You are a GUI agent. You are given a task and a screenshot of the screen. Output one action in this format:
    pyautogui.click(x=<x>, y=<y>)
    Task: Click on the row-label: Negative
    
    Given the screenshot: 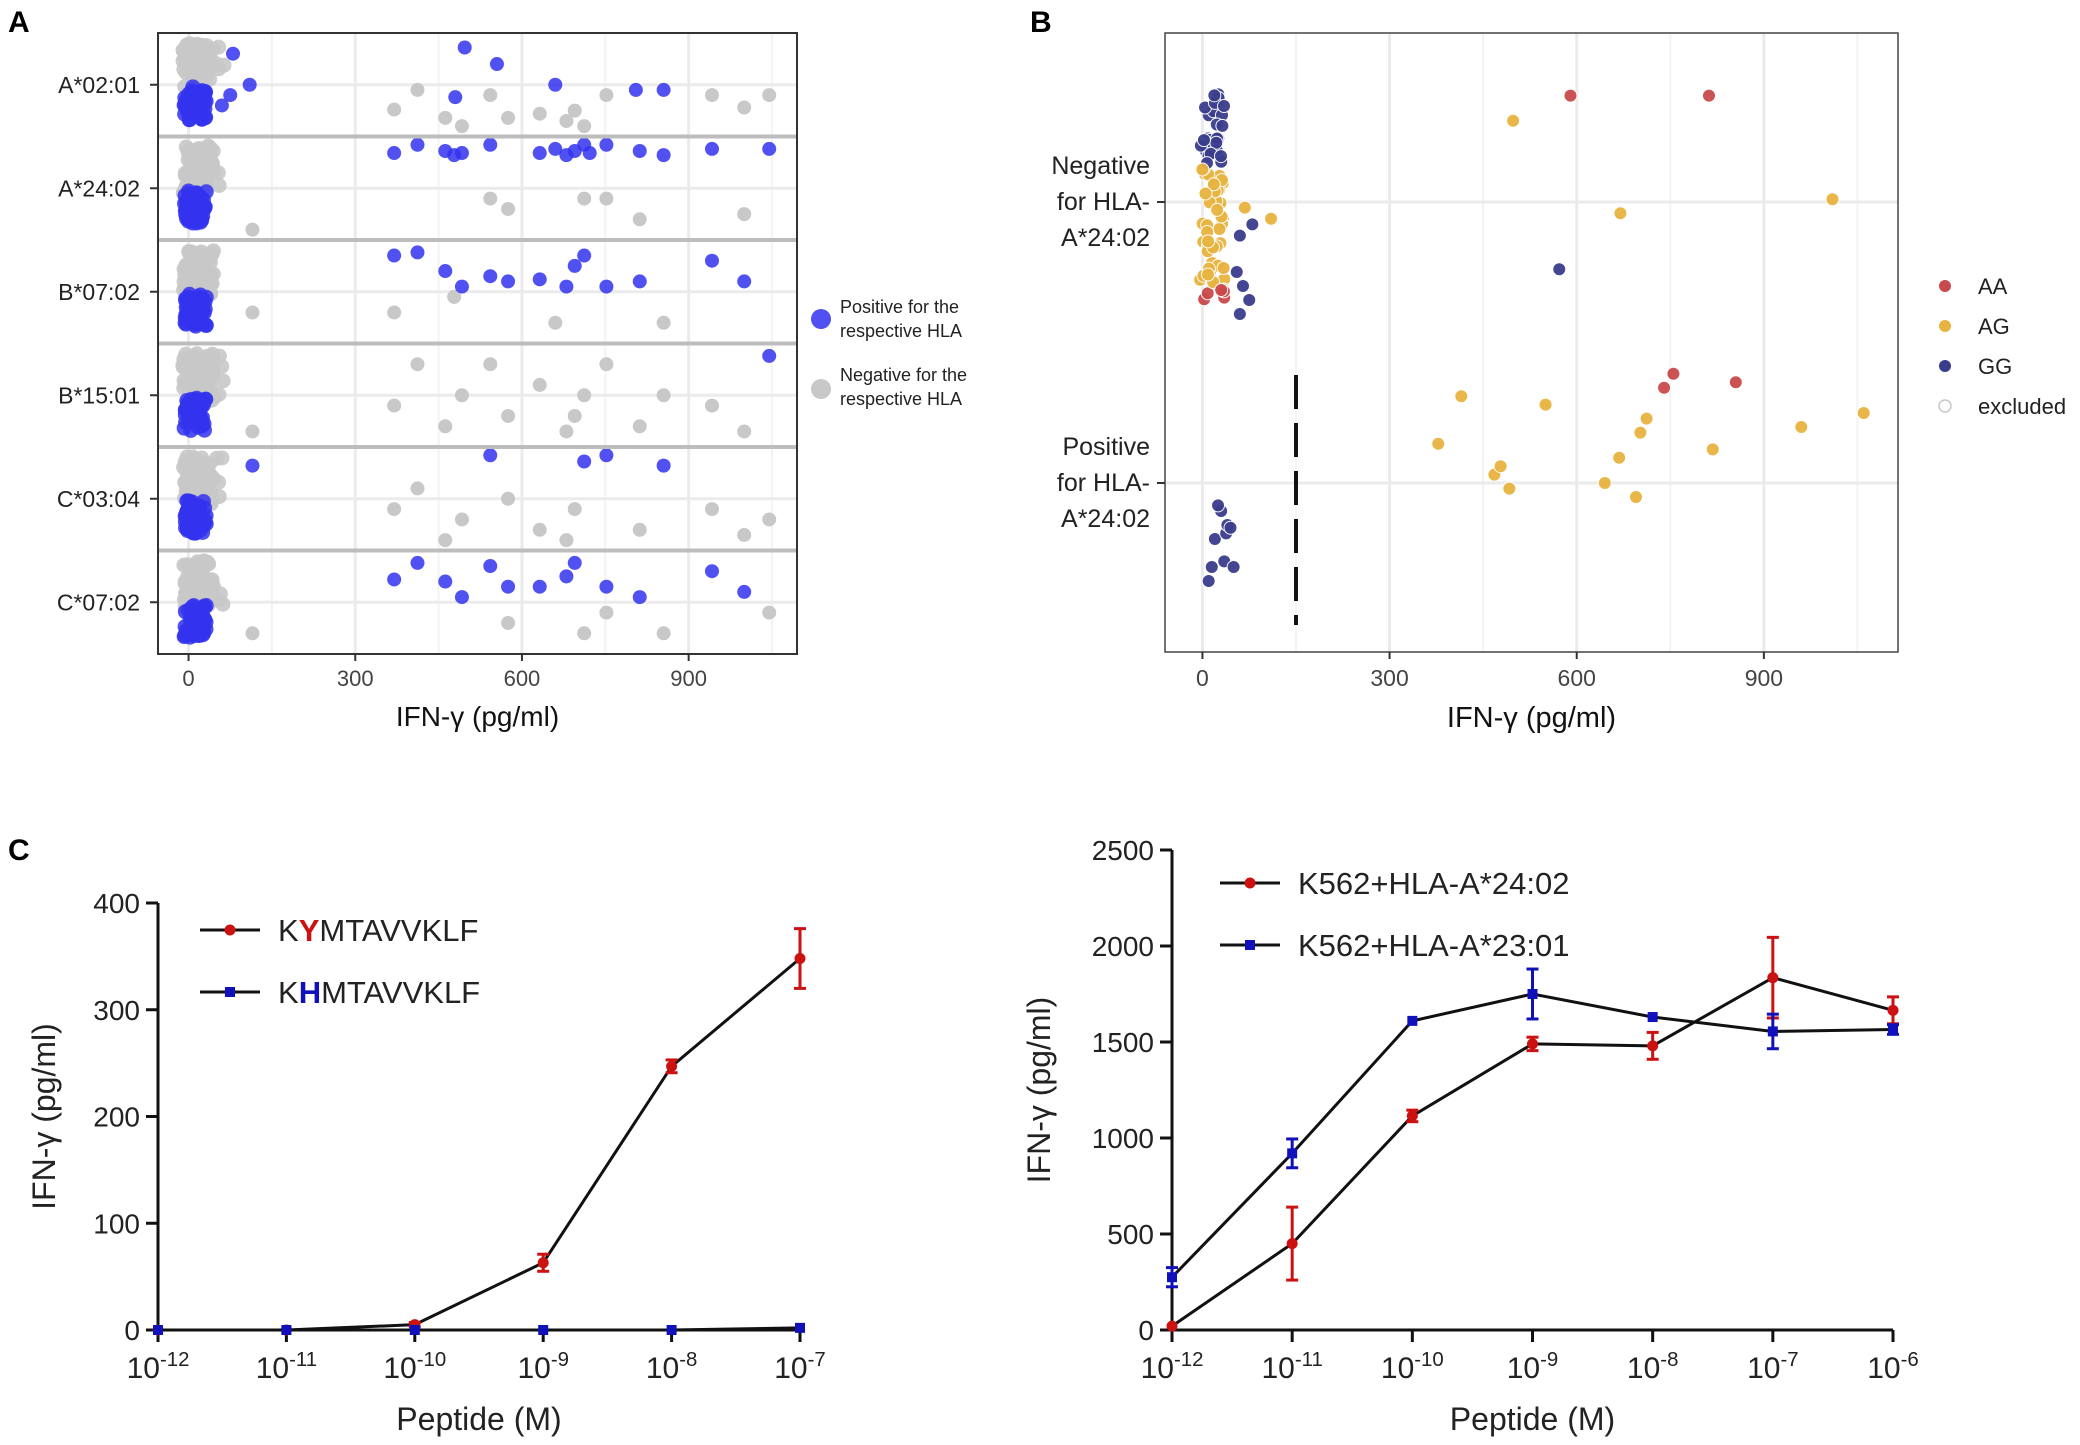 What is the action you would take?
    pyautogui.click(x=1100, y=166)
    